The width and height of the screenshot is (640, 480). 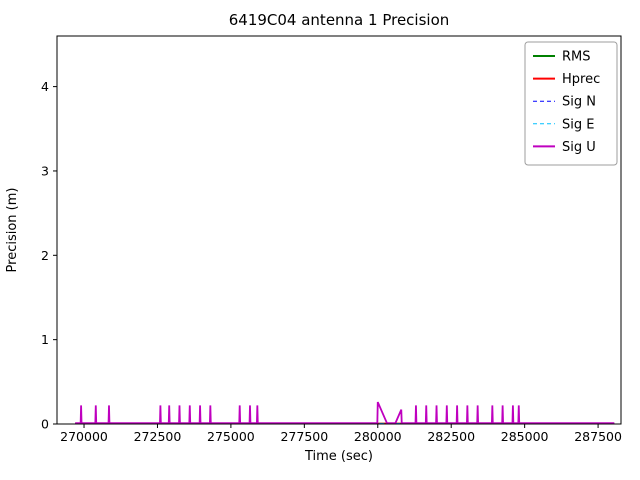 What do you see at coordinates (451, 436) in the screenshot?
I see `x-tick-label: 282500` at bounding box center [451, 436].